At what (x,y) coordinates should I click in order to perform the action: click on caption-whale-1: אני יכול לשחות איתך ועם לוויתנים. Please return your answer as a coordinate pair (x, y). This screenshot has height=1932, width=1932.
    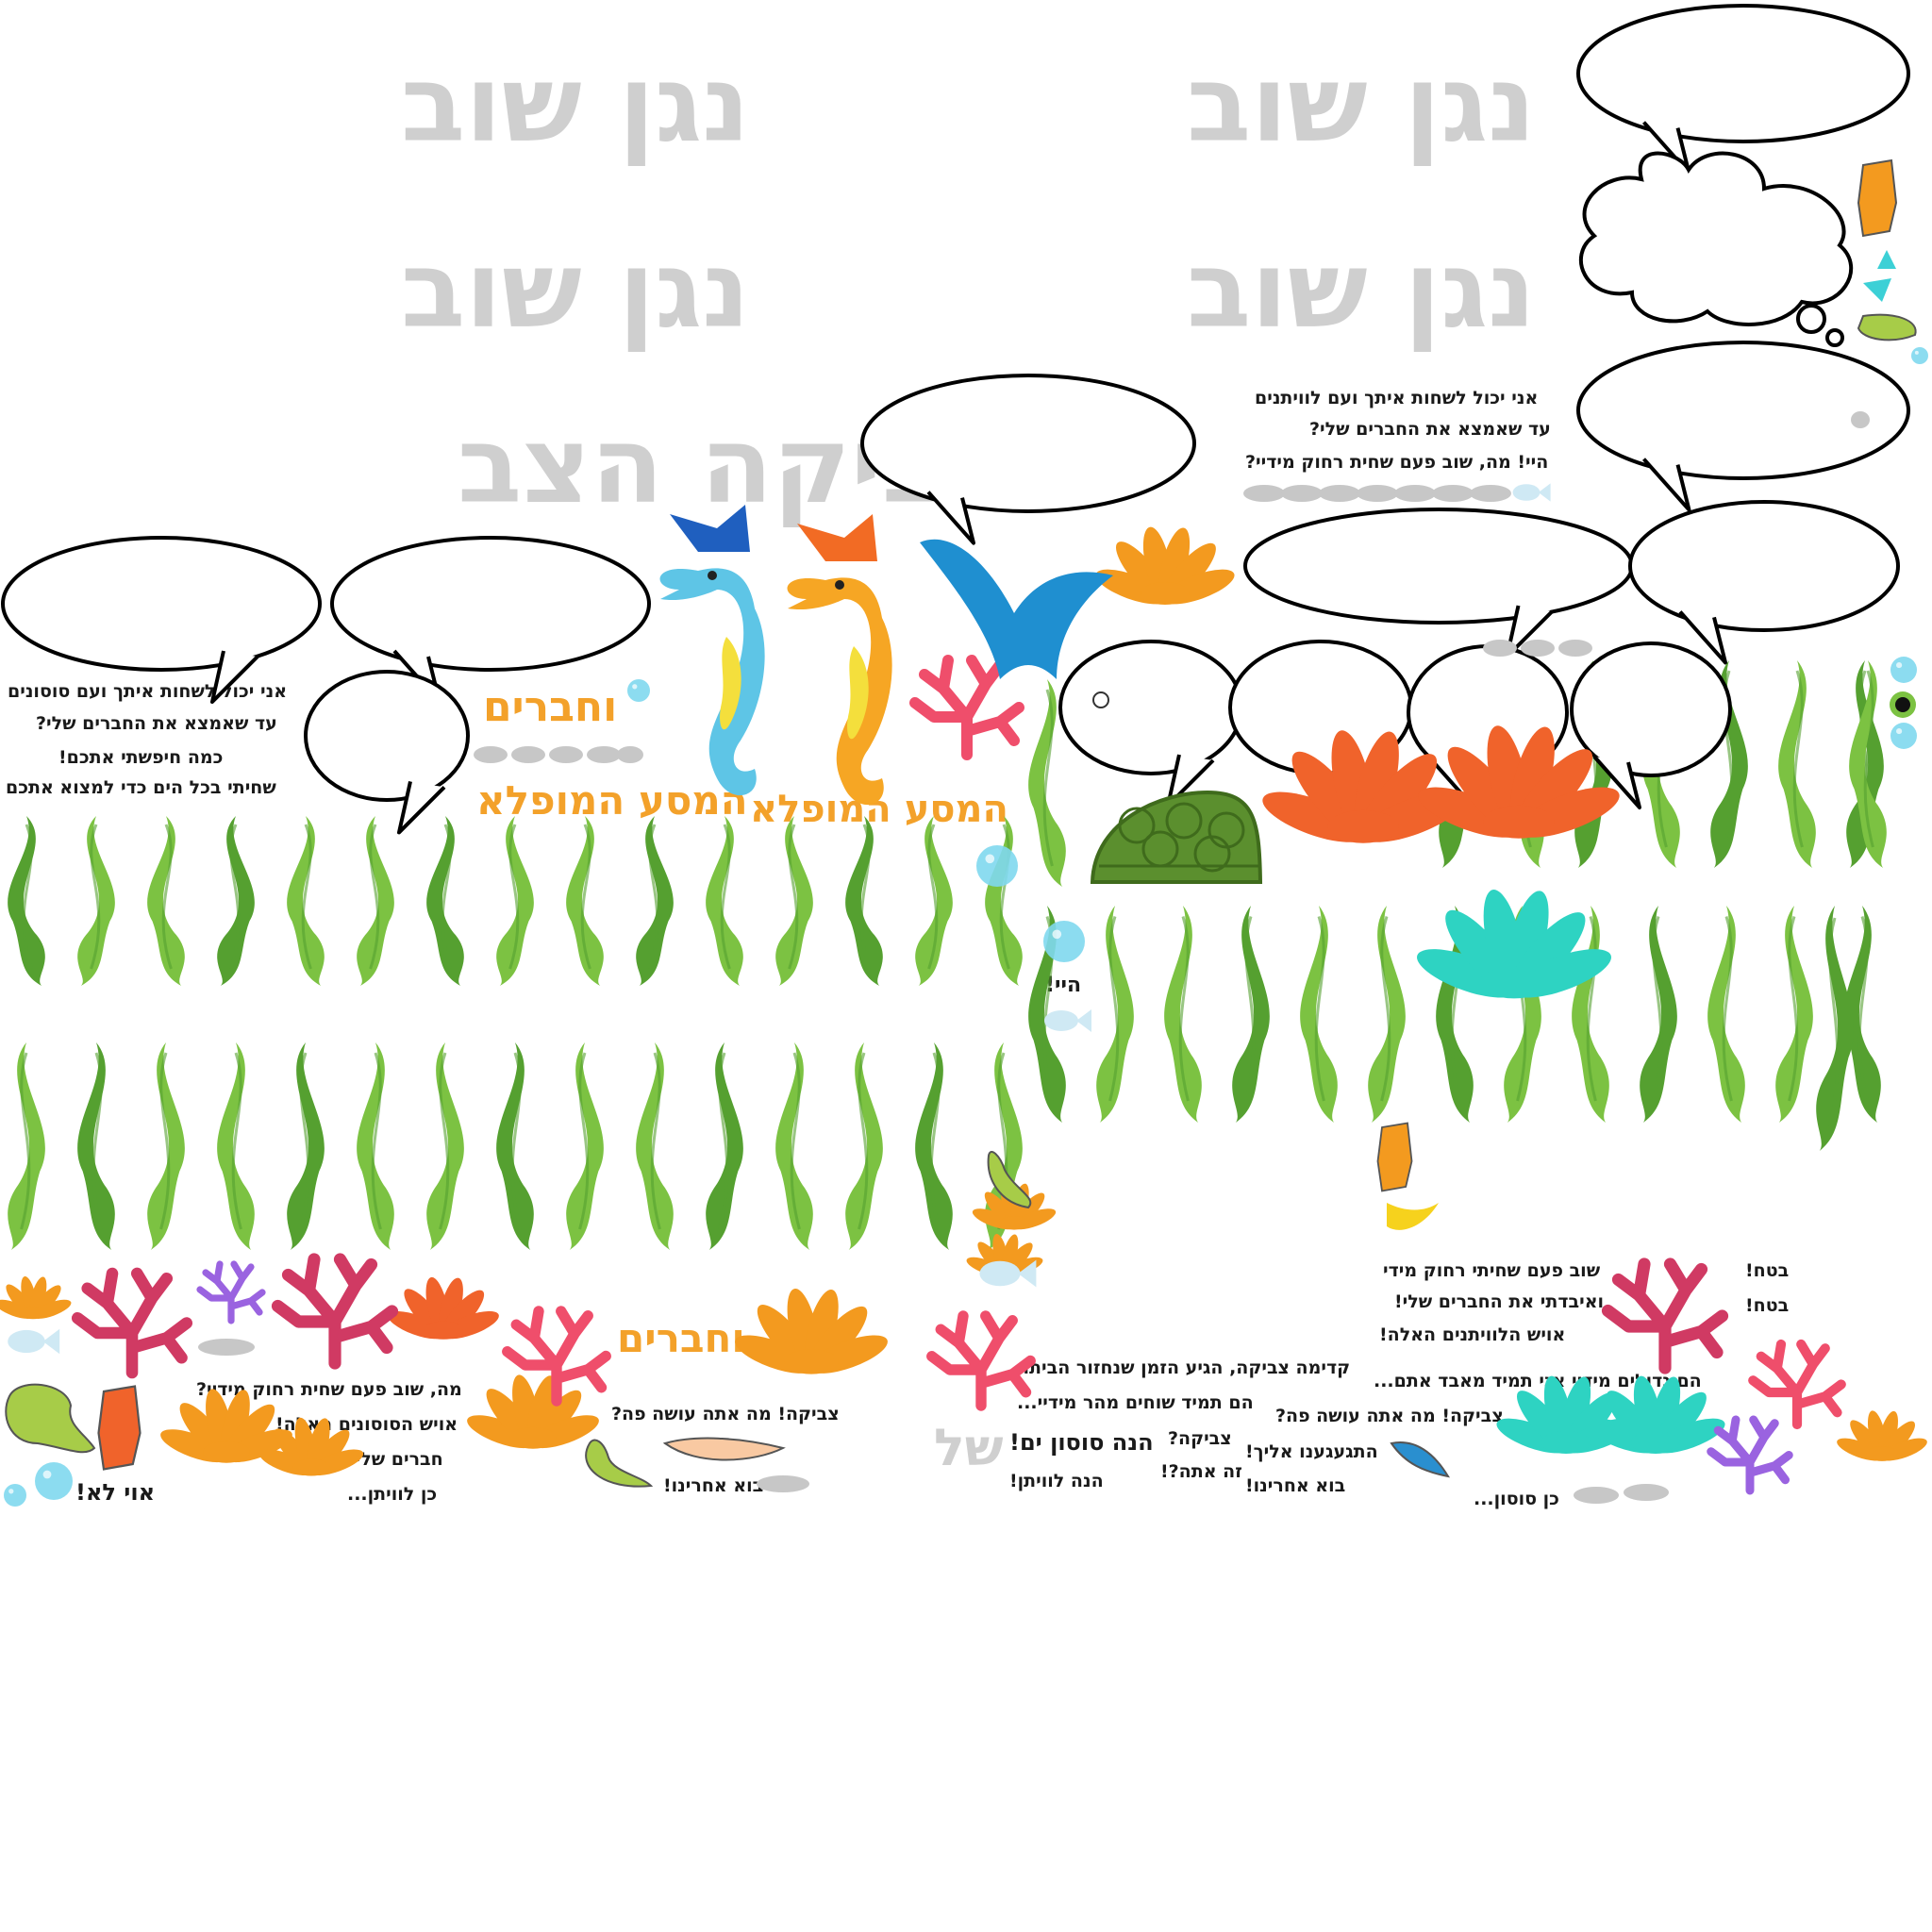
    Looking at the image, I should click on (1397, 398).